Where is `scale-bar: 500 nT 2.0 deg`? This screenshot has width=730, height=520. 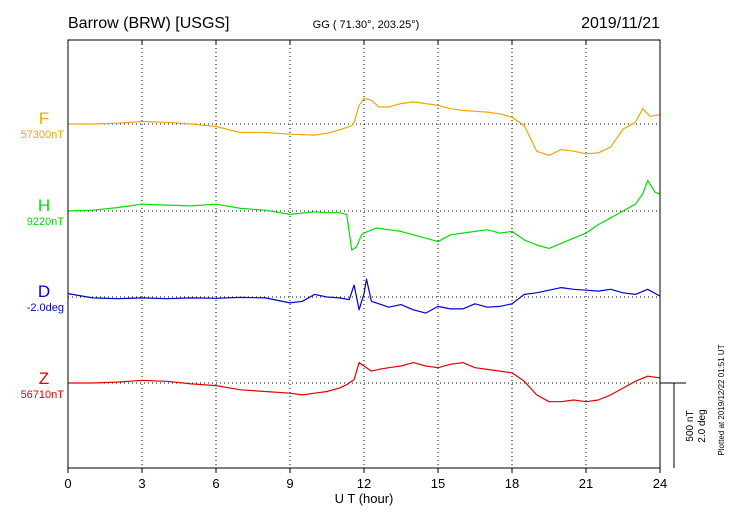 scale-bar: 500 nT 2.0 deg is located at coordinates (684, 425).